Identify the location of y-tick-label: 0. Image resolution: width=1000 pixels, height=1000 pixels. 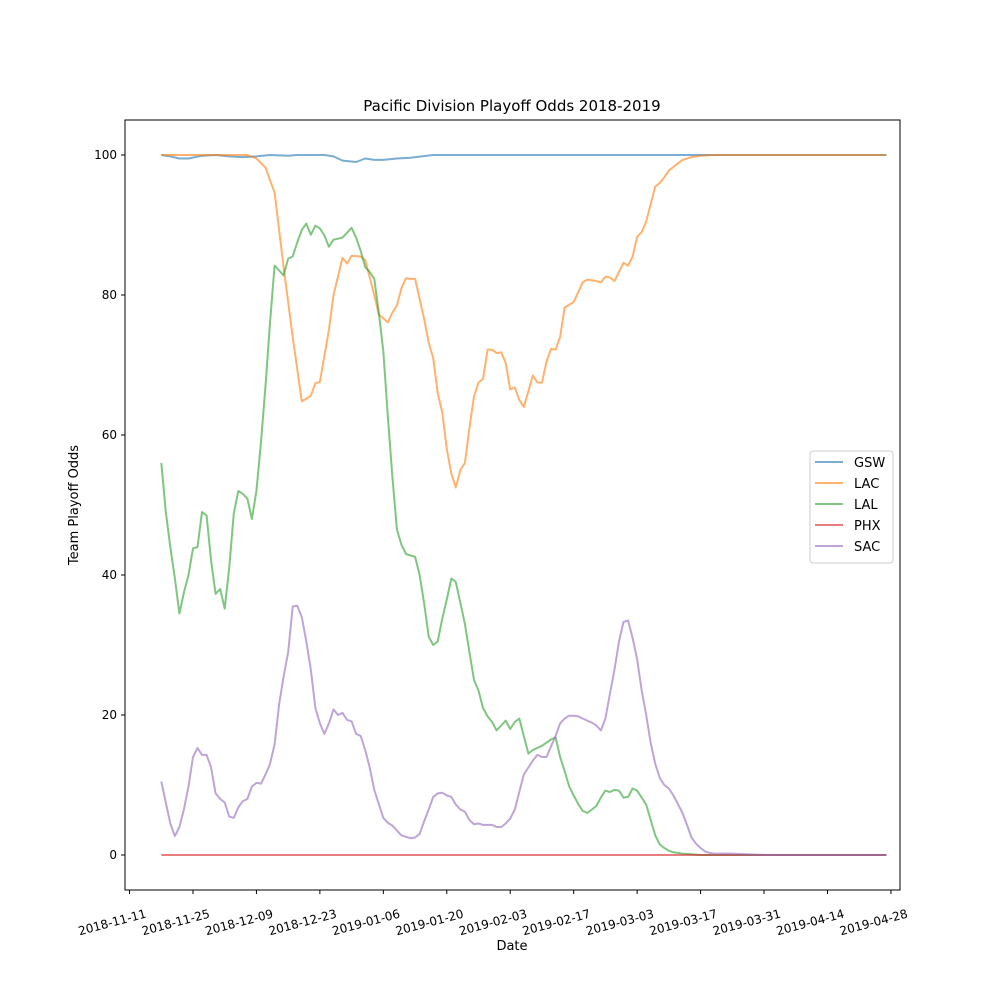
(113, 855).